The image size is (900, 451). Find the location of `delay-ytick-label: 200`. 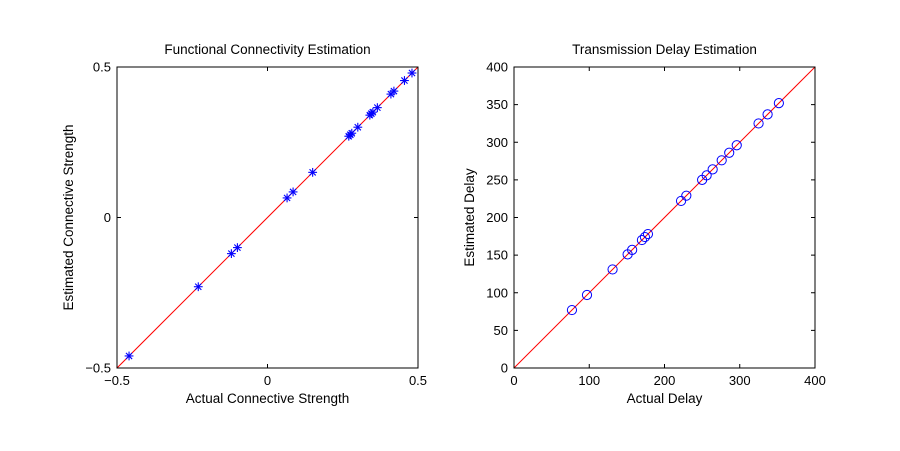

delay-ytick-label: 200 is located at coordinates (497, 217).